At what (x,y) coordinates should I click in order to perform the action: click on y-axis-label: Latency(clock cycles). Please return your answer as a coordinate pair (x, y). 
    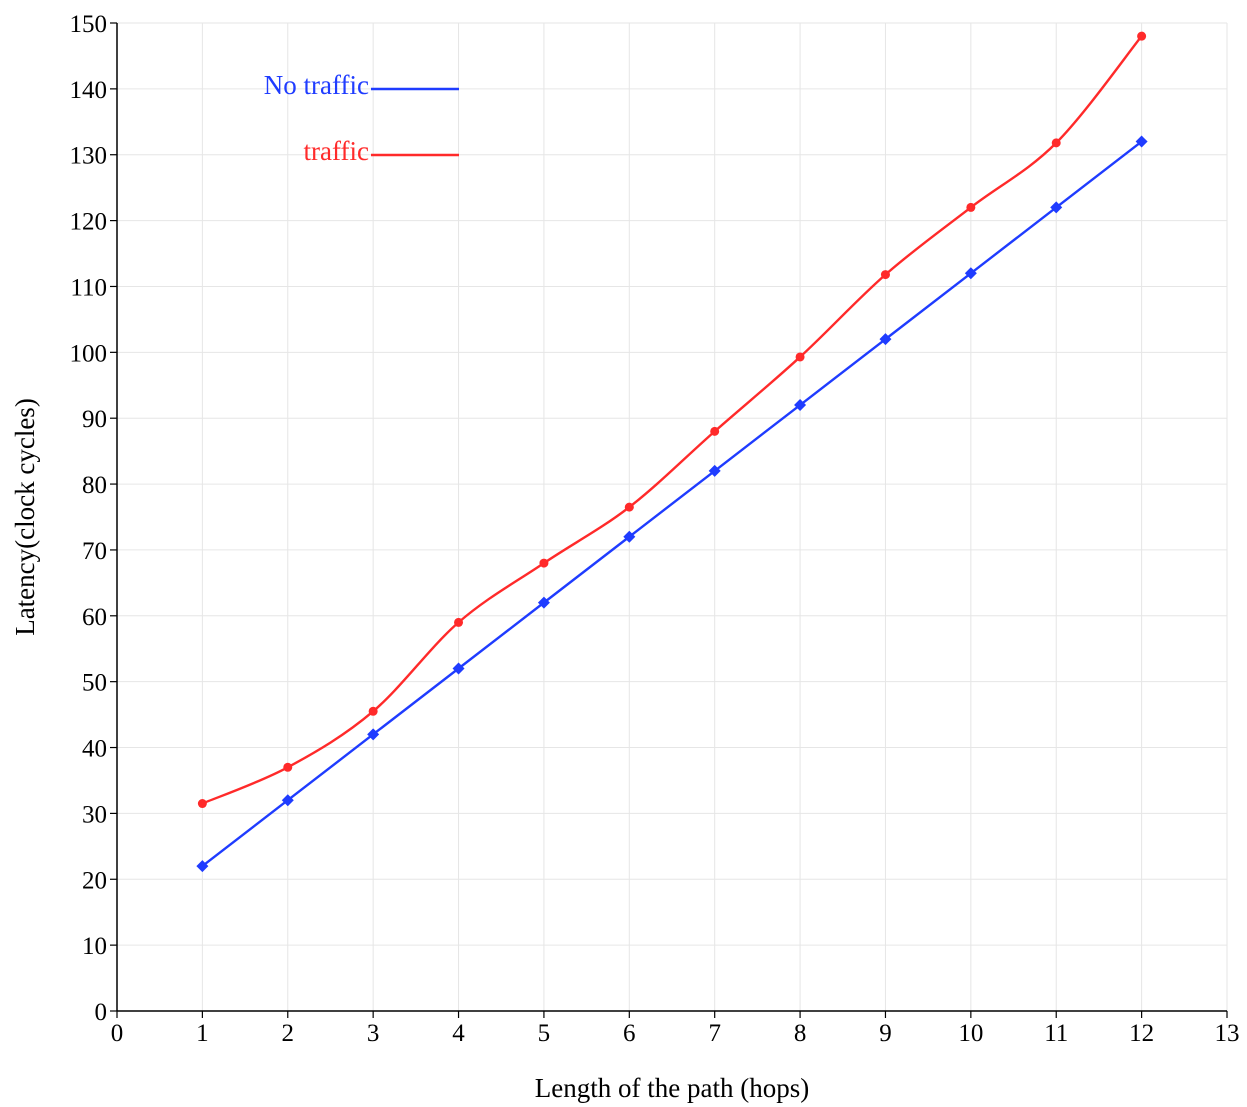
    Looking at the image, I should click on (25, 517).